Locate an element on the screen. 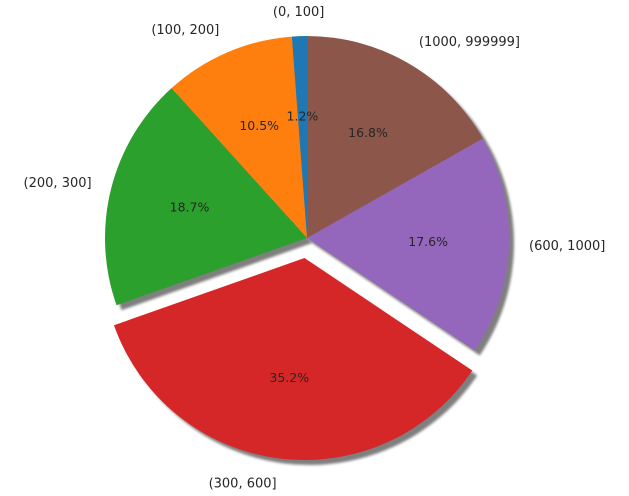  percent-label-0-100: 1.2% is located at coordinates (303, 115).